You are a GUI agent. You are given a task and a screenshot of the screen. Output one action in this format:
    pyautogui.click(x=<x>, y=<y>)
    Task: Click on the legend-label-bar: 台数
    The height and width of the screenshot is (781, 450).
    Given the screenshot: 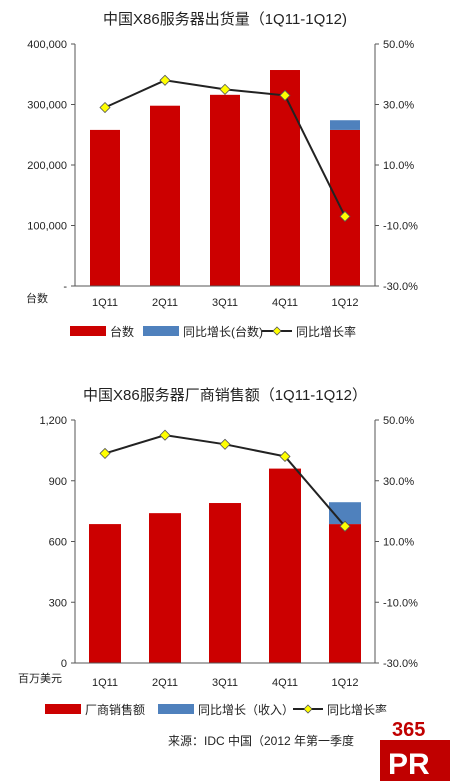 What is the action you would take?
    pyautogui.click(x=122, y=331)
    